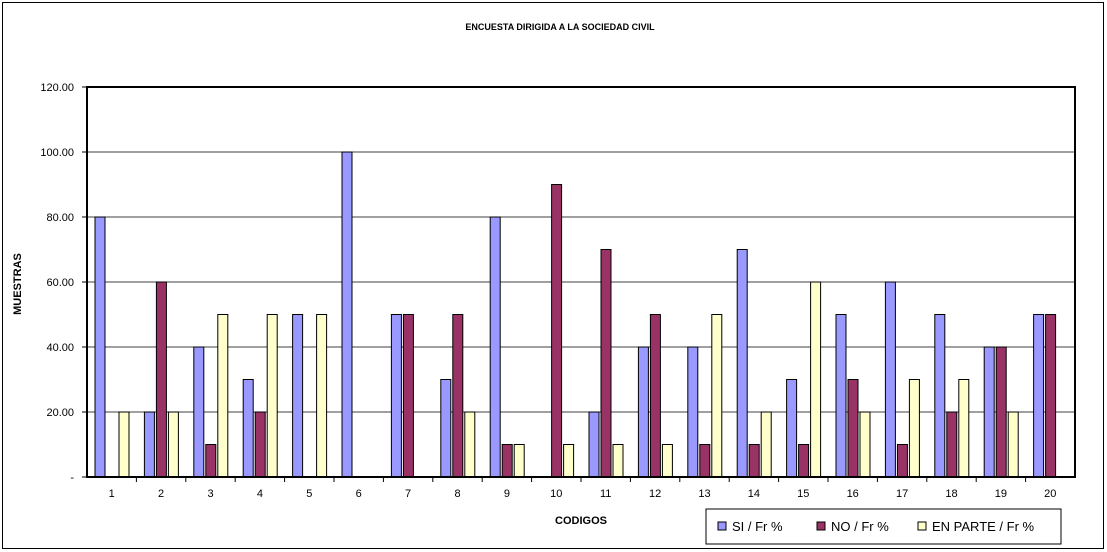 This screenshot has width=1107, height=552. Describe the element at coordinates (560, 27) in the screenshot. I see `chart-title: ENCUESTA DIRIGIDA A LA SOCIEDAD CIVIL` at that location.